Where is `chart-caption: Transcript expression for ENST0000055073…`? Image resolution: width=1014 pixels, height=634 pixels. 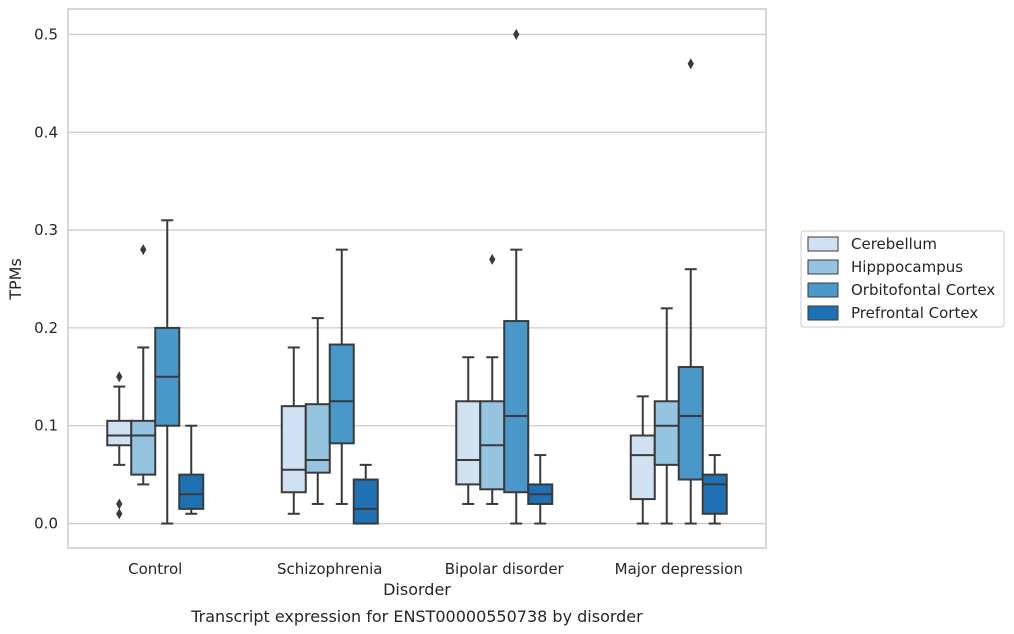 chart-caption: Transcript expression for ENST0000055073… is located at coordinates (416, 616).